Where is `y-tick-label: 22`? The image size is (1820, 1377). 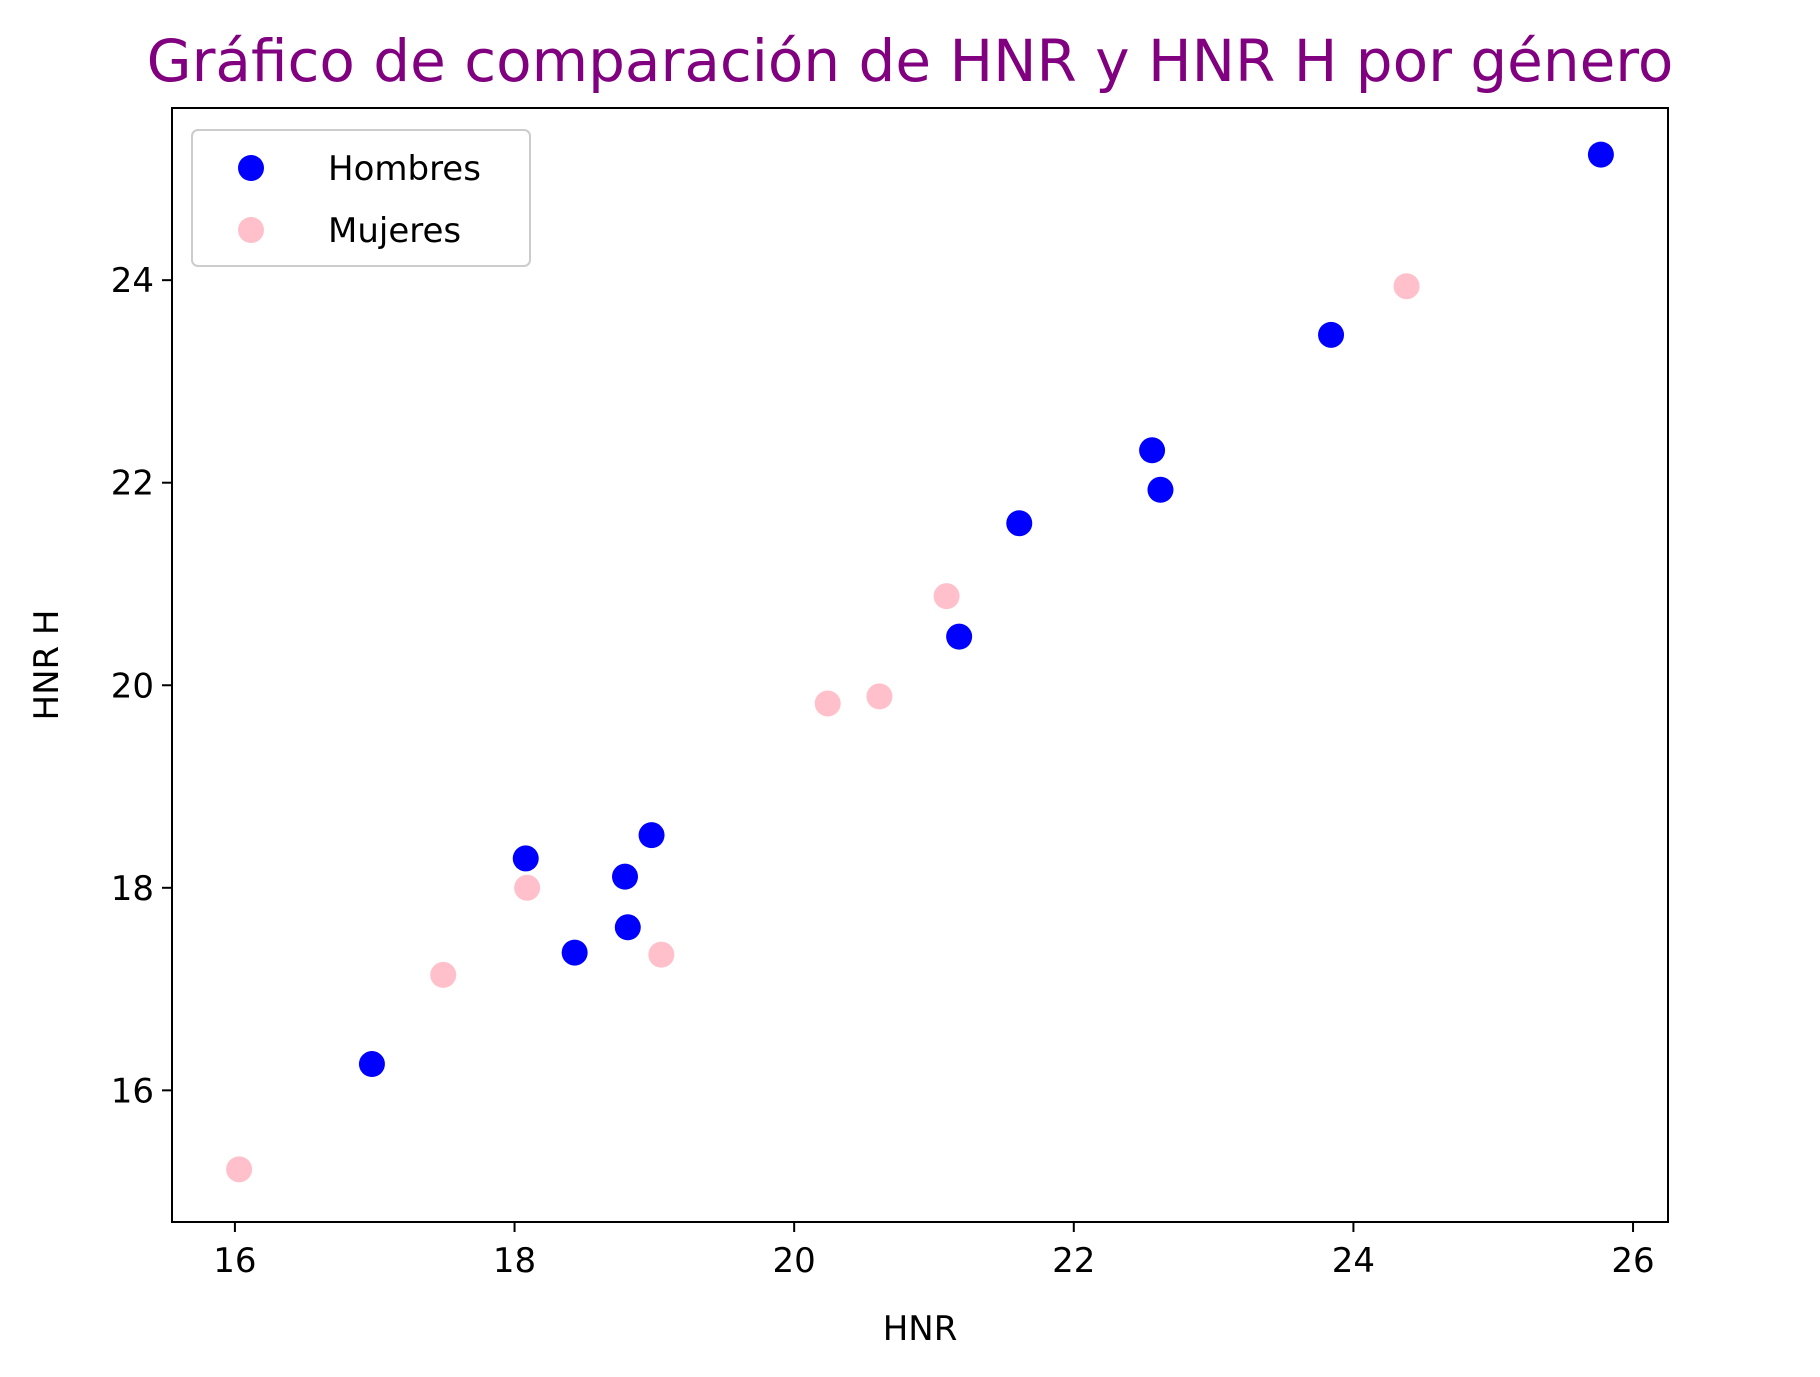 y-tick-label: 22 is located at coordinates (132, 484).